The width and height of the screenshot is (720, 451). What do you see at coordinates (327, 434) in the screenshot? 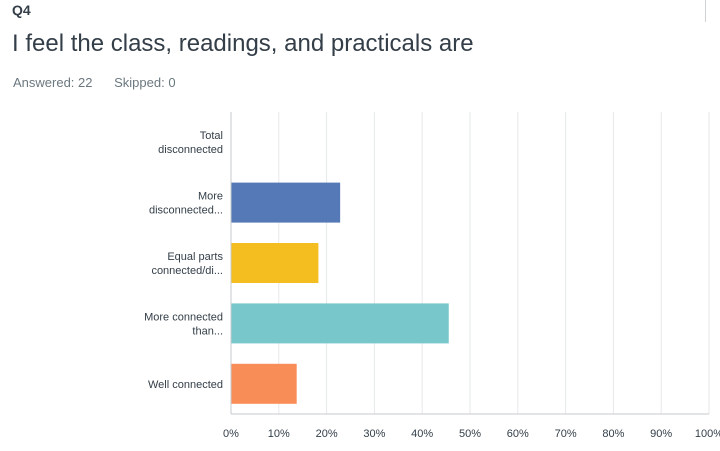
I see `x-tick-label: 20%` at bounding box center [327, 434].